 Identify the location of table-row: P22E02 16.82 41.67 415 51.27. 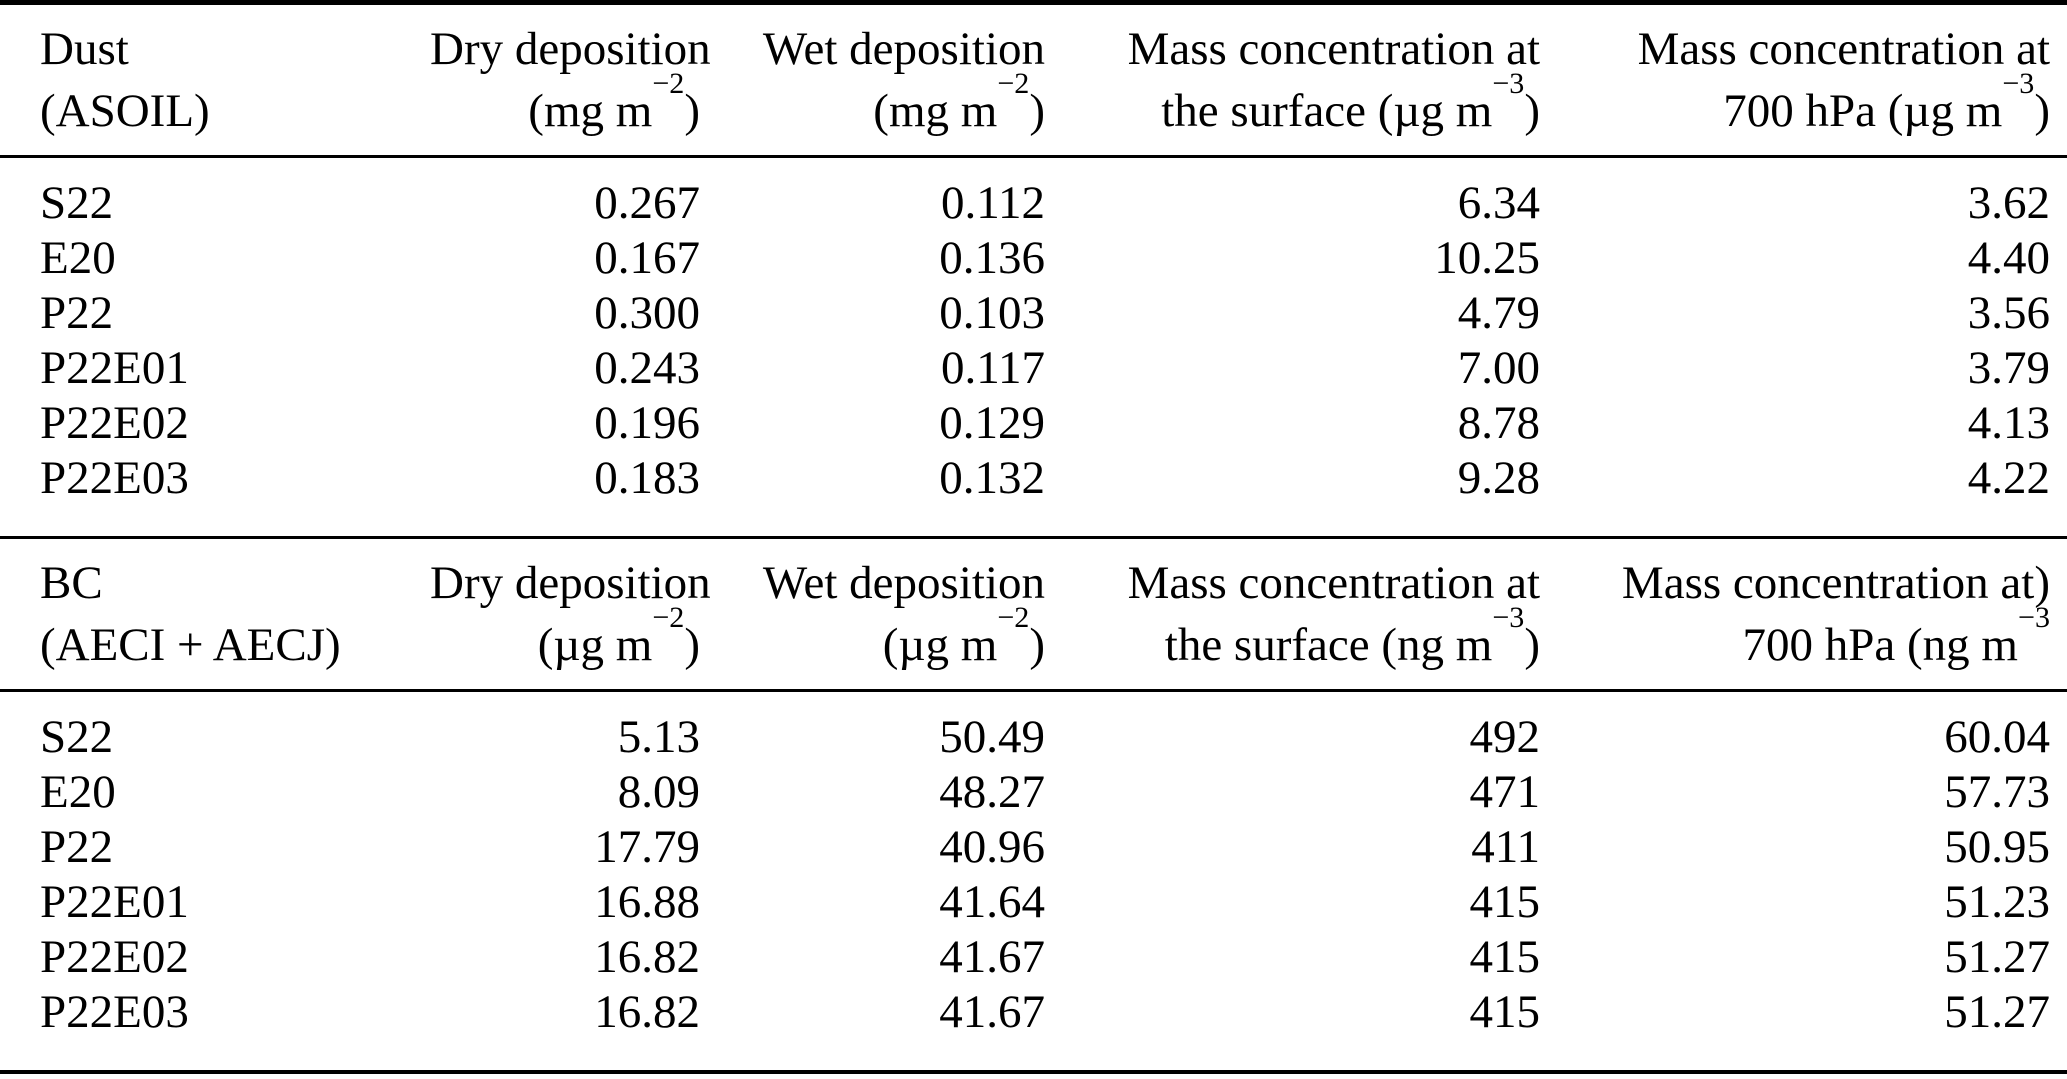
(1033, 957).